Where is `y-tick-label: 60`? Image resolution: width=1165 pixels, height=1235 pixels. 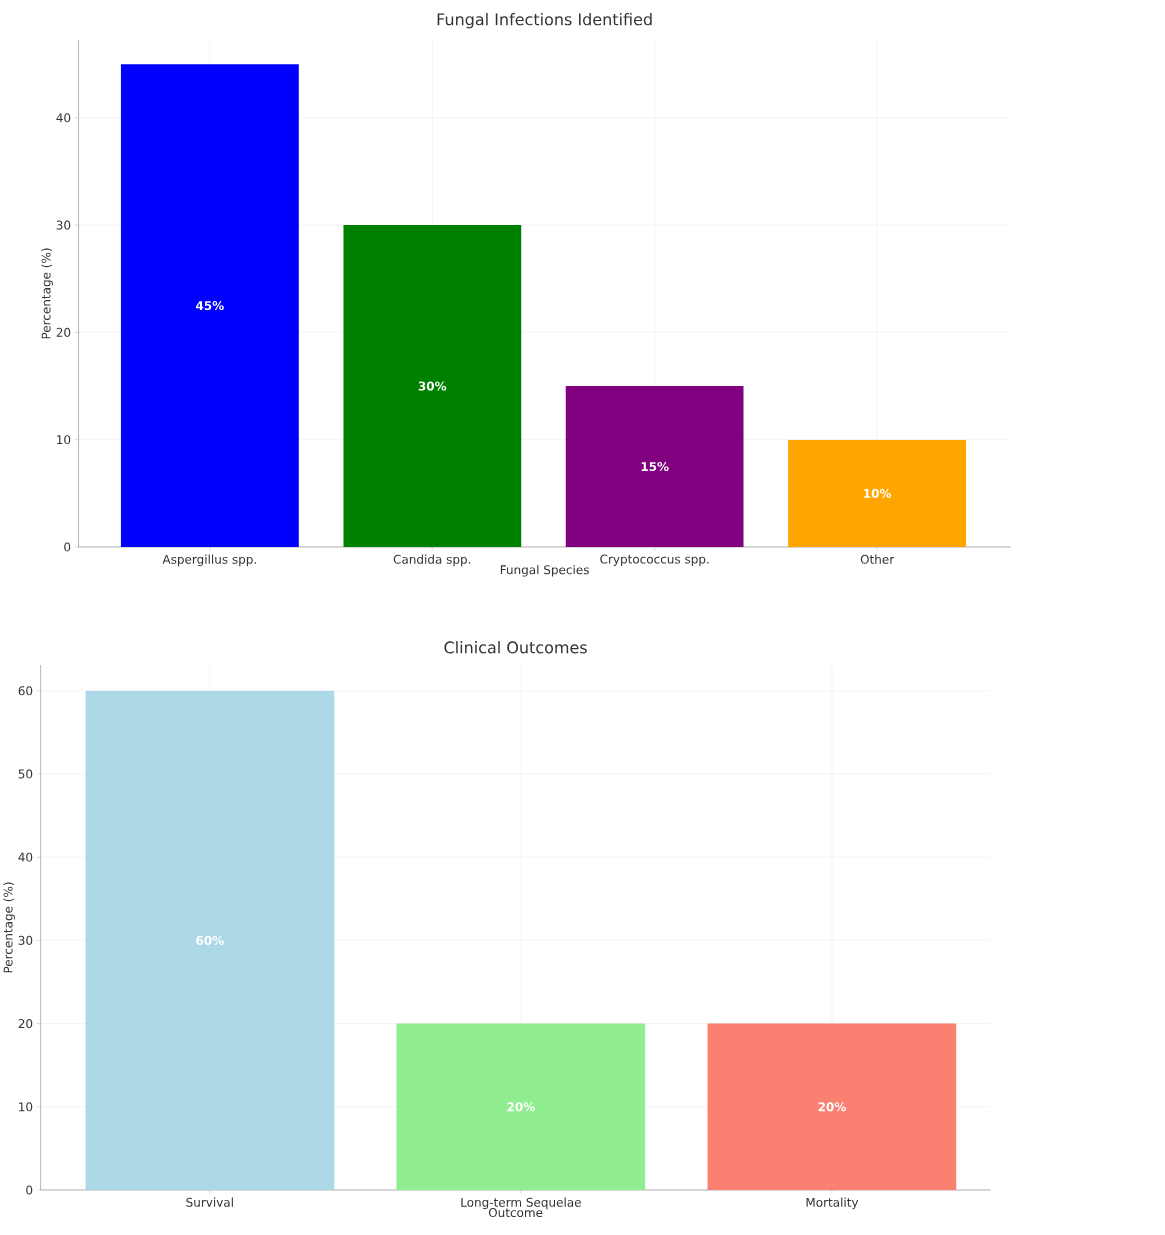
y-tick-label: 60 is located at coordinates (25, 691).